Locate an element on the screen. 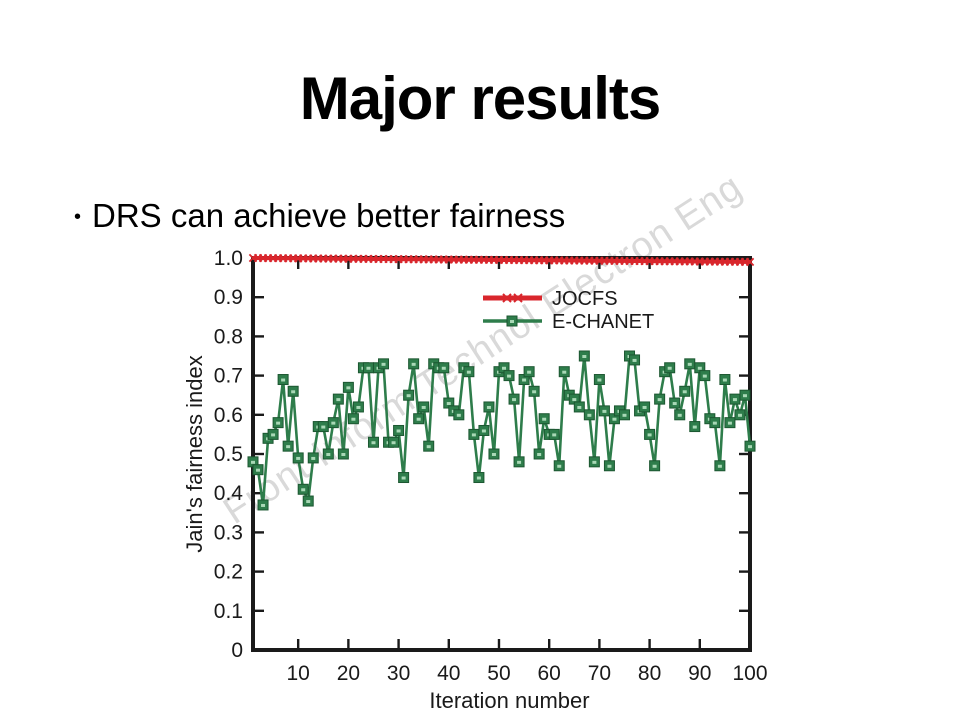 The height and width of the screenshot is (720, 960). x-tick-label: 60 is located at coordinates (549, 673).